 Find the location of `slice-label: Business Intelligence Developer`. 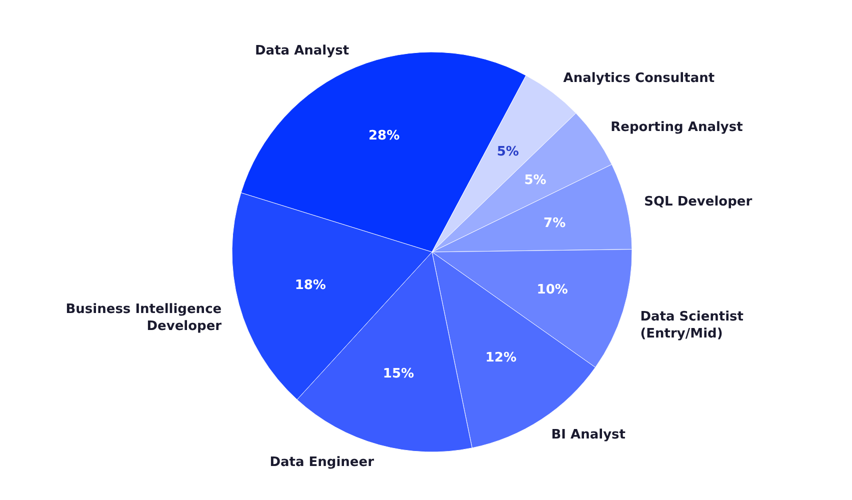

slice-label: Business Intelligence Developer is located at coordinates (144, 318).